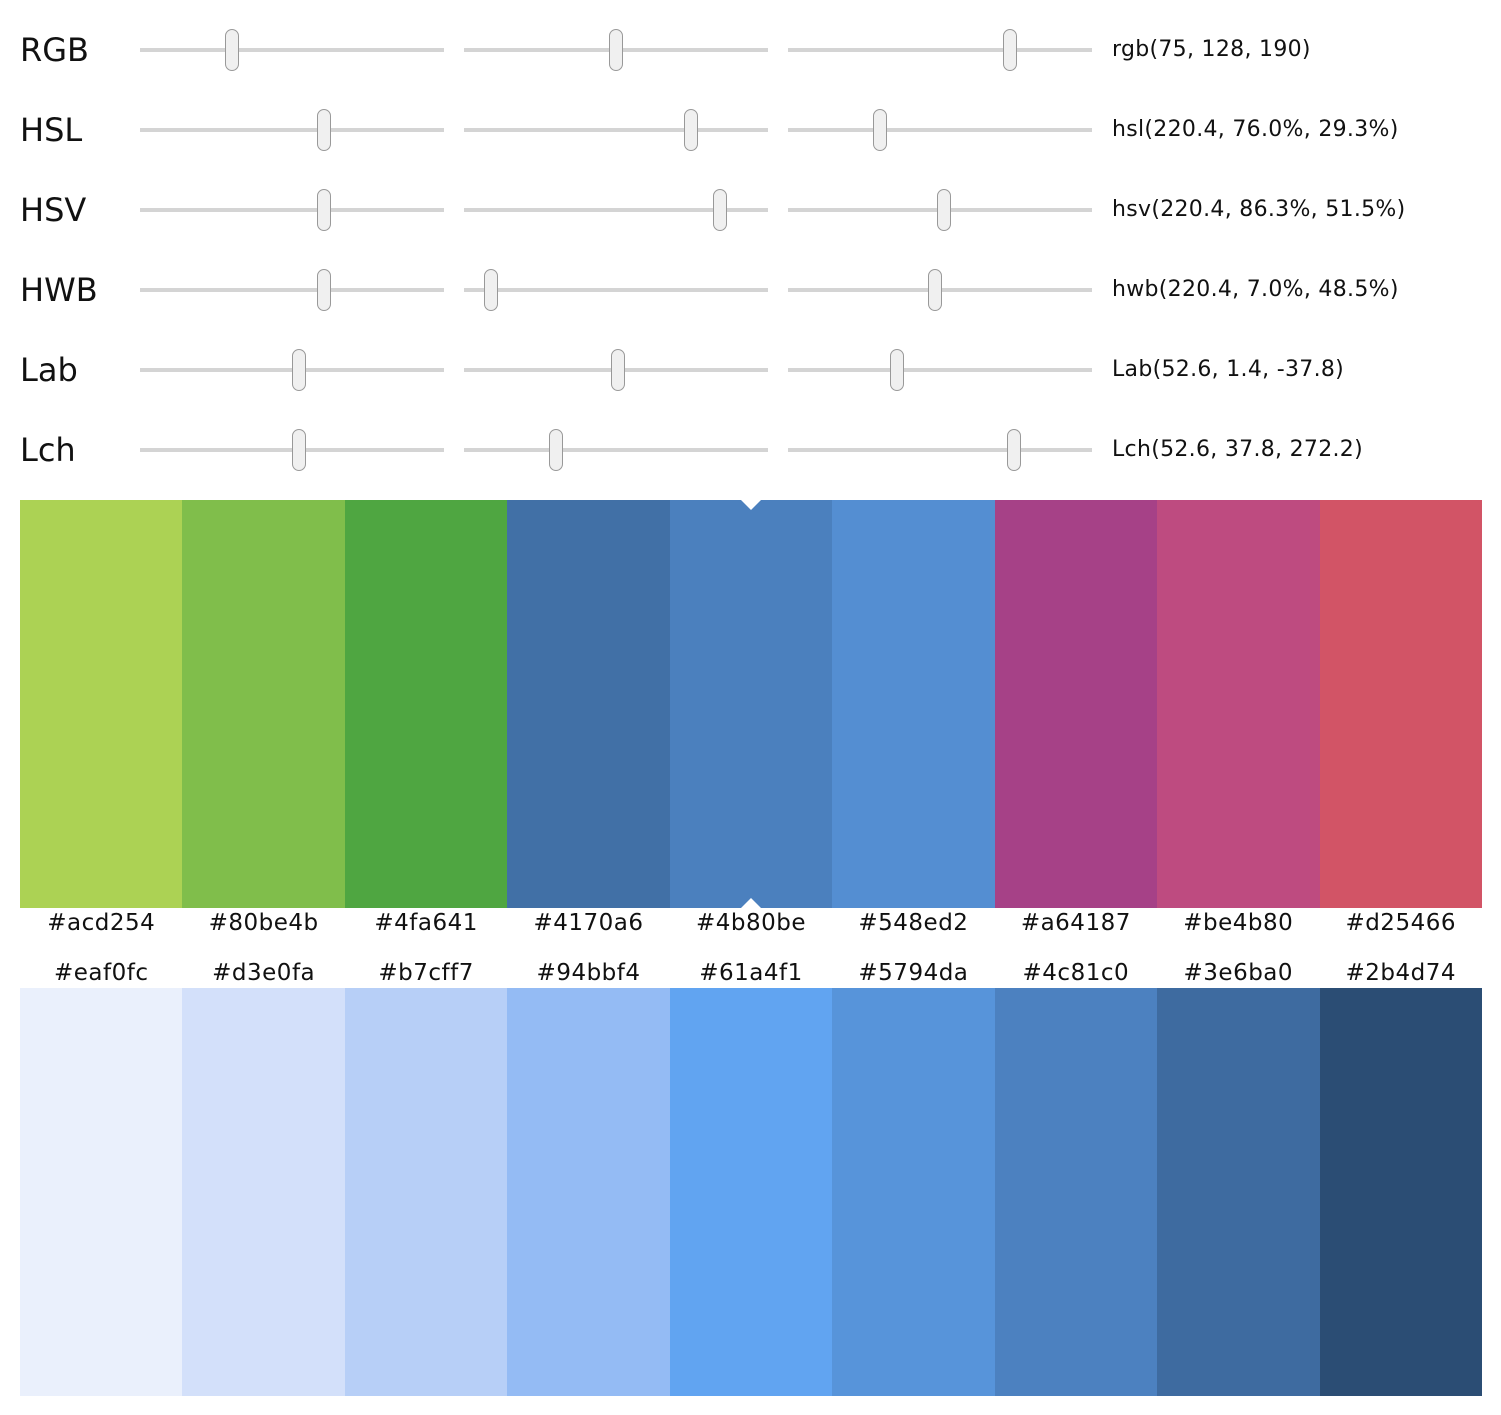  What do you see at coordinates (1237, 449) in the screenshot?
I see `color-value-text: Lch(52.6, 37.8, 272.2)` at bounding box center [1237, 449].